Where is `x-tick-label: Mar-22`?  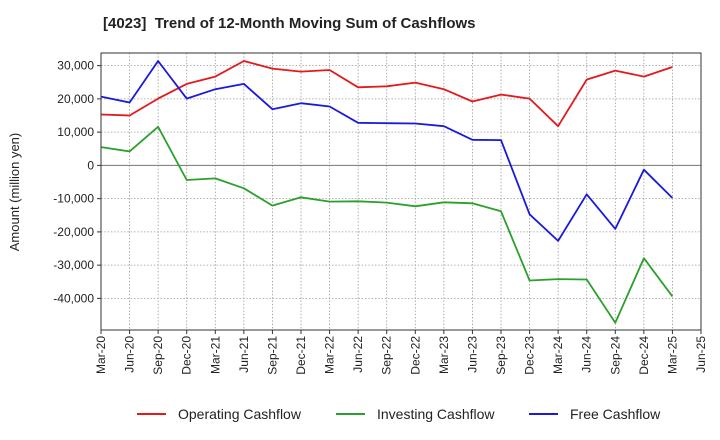 x-tick-label: Mar-22 is located at coordinates (330, 355).